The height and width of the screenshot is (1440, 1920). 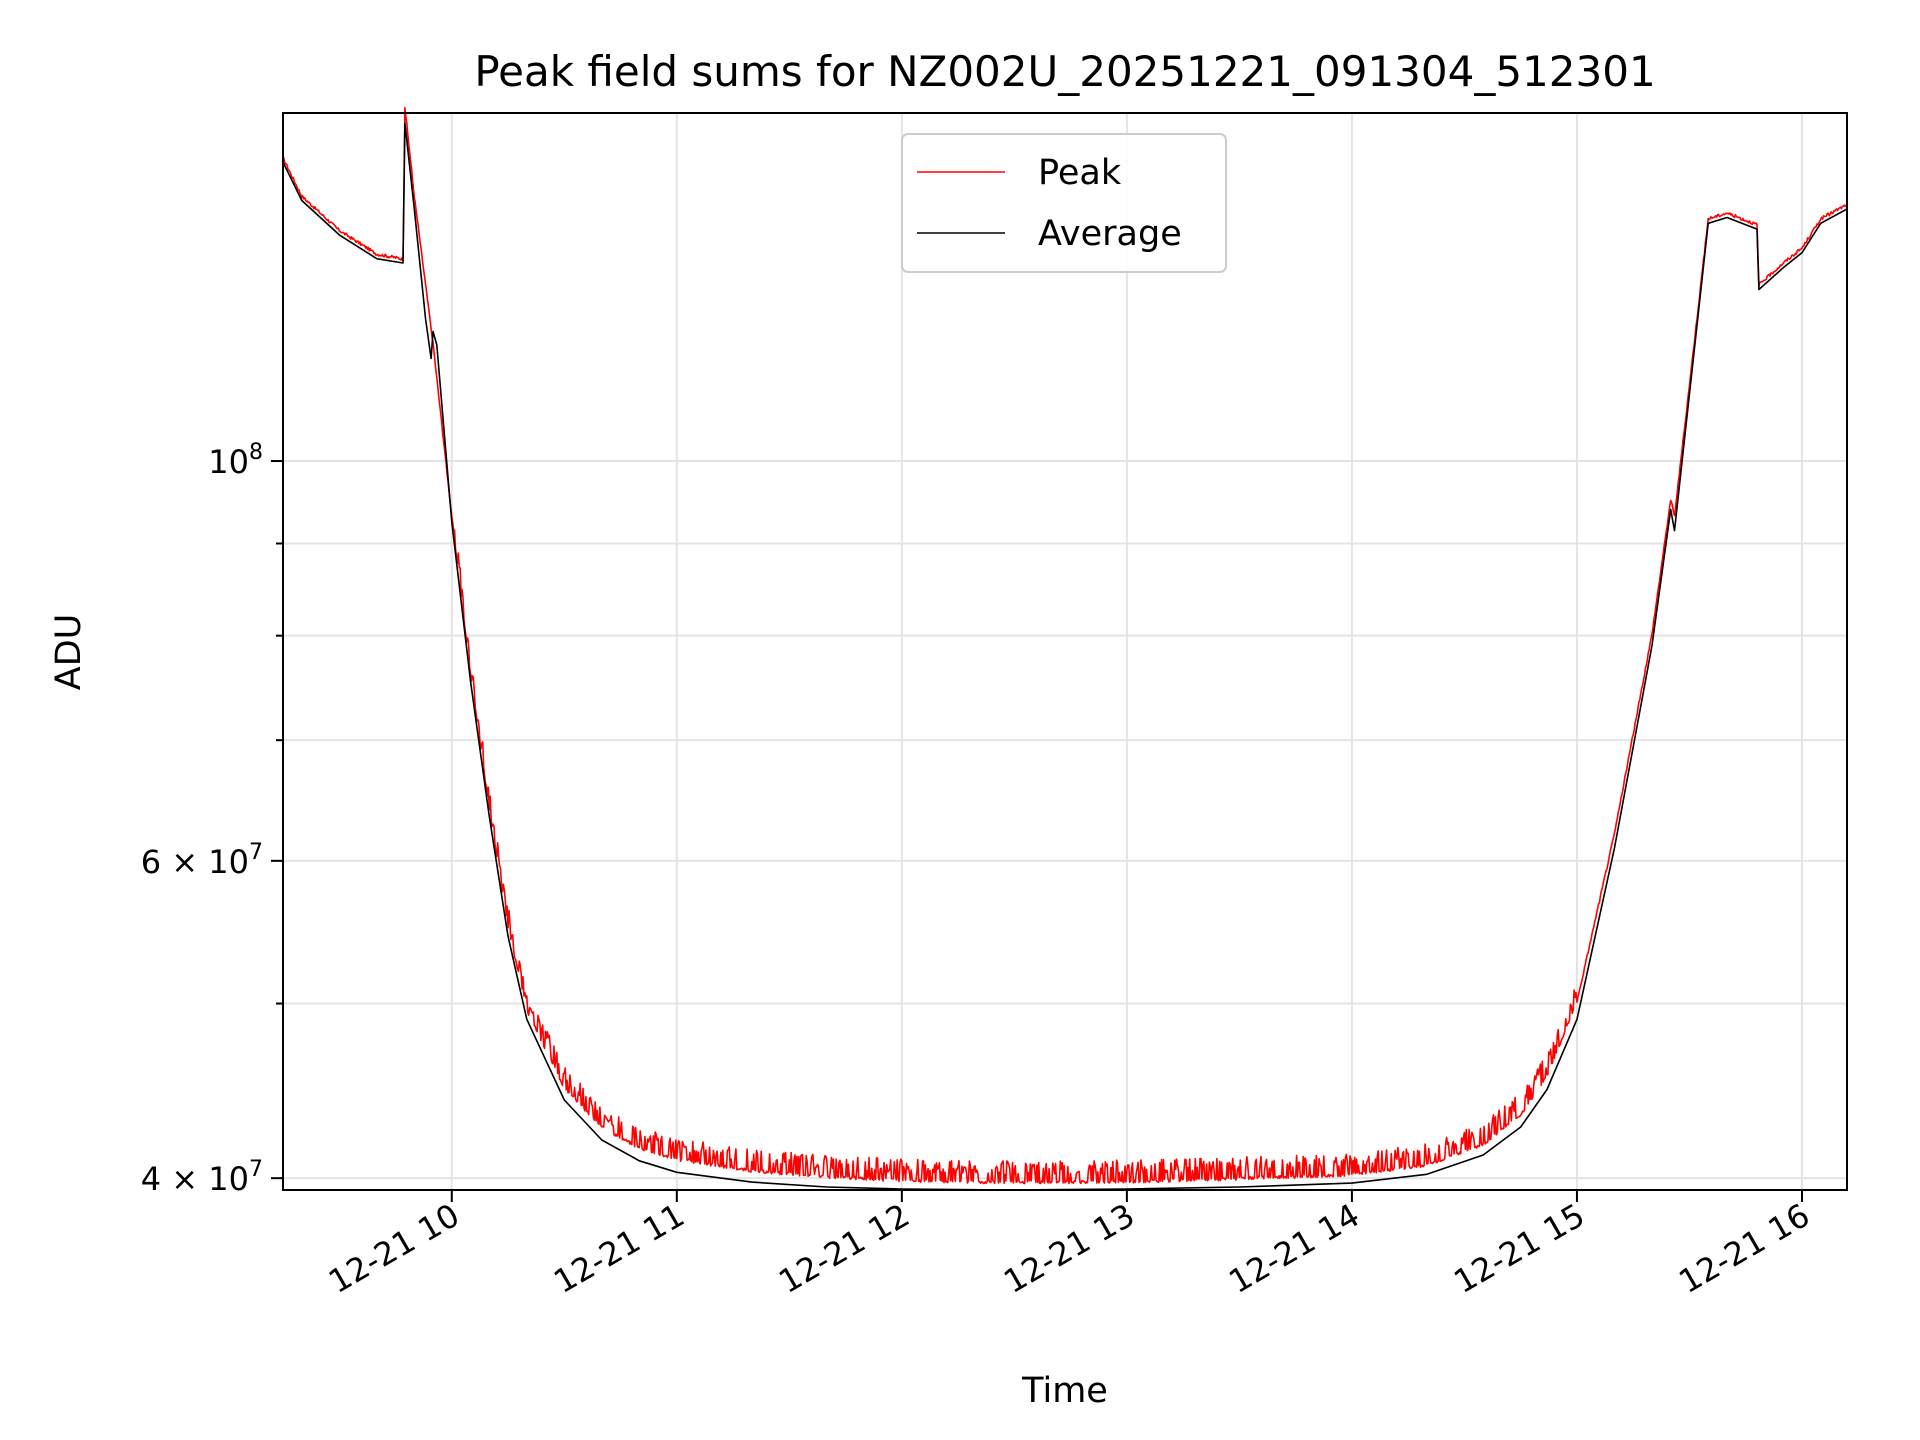 I want to click on legend-box, so click(x=1064, y=203).